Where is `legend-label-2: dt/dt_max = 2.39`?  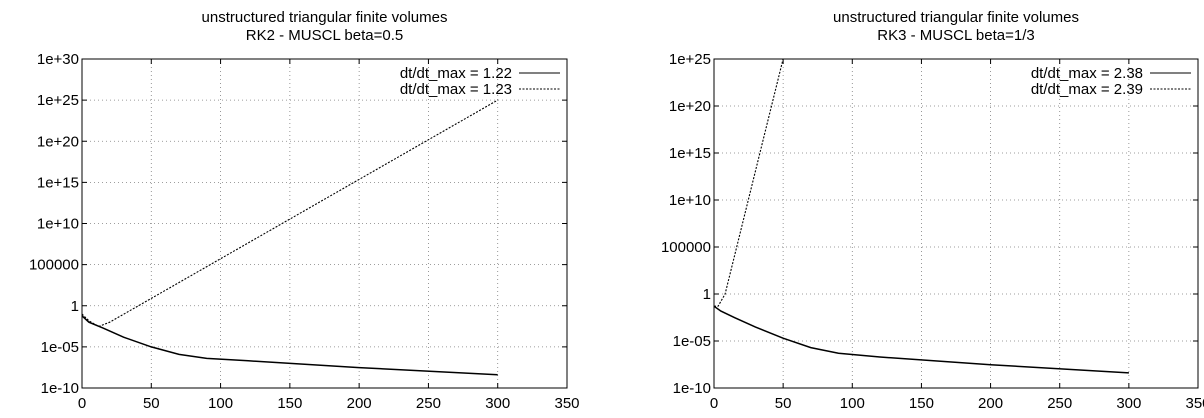
legend-label-2: dt/dt_max = 2.39 is located at coordinates (1087, 89).